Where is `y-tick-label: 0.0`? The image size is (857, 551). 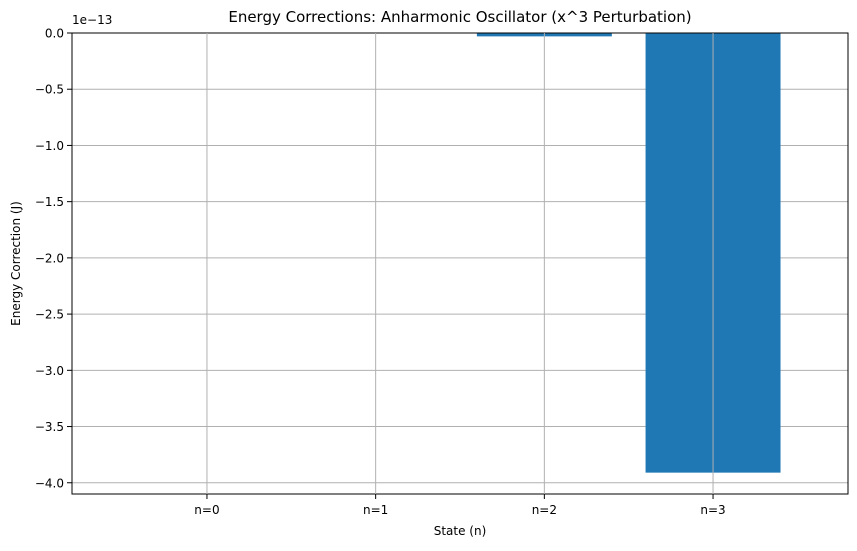 y-tick-label: 0.0 is located at coordinates (54, 34).